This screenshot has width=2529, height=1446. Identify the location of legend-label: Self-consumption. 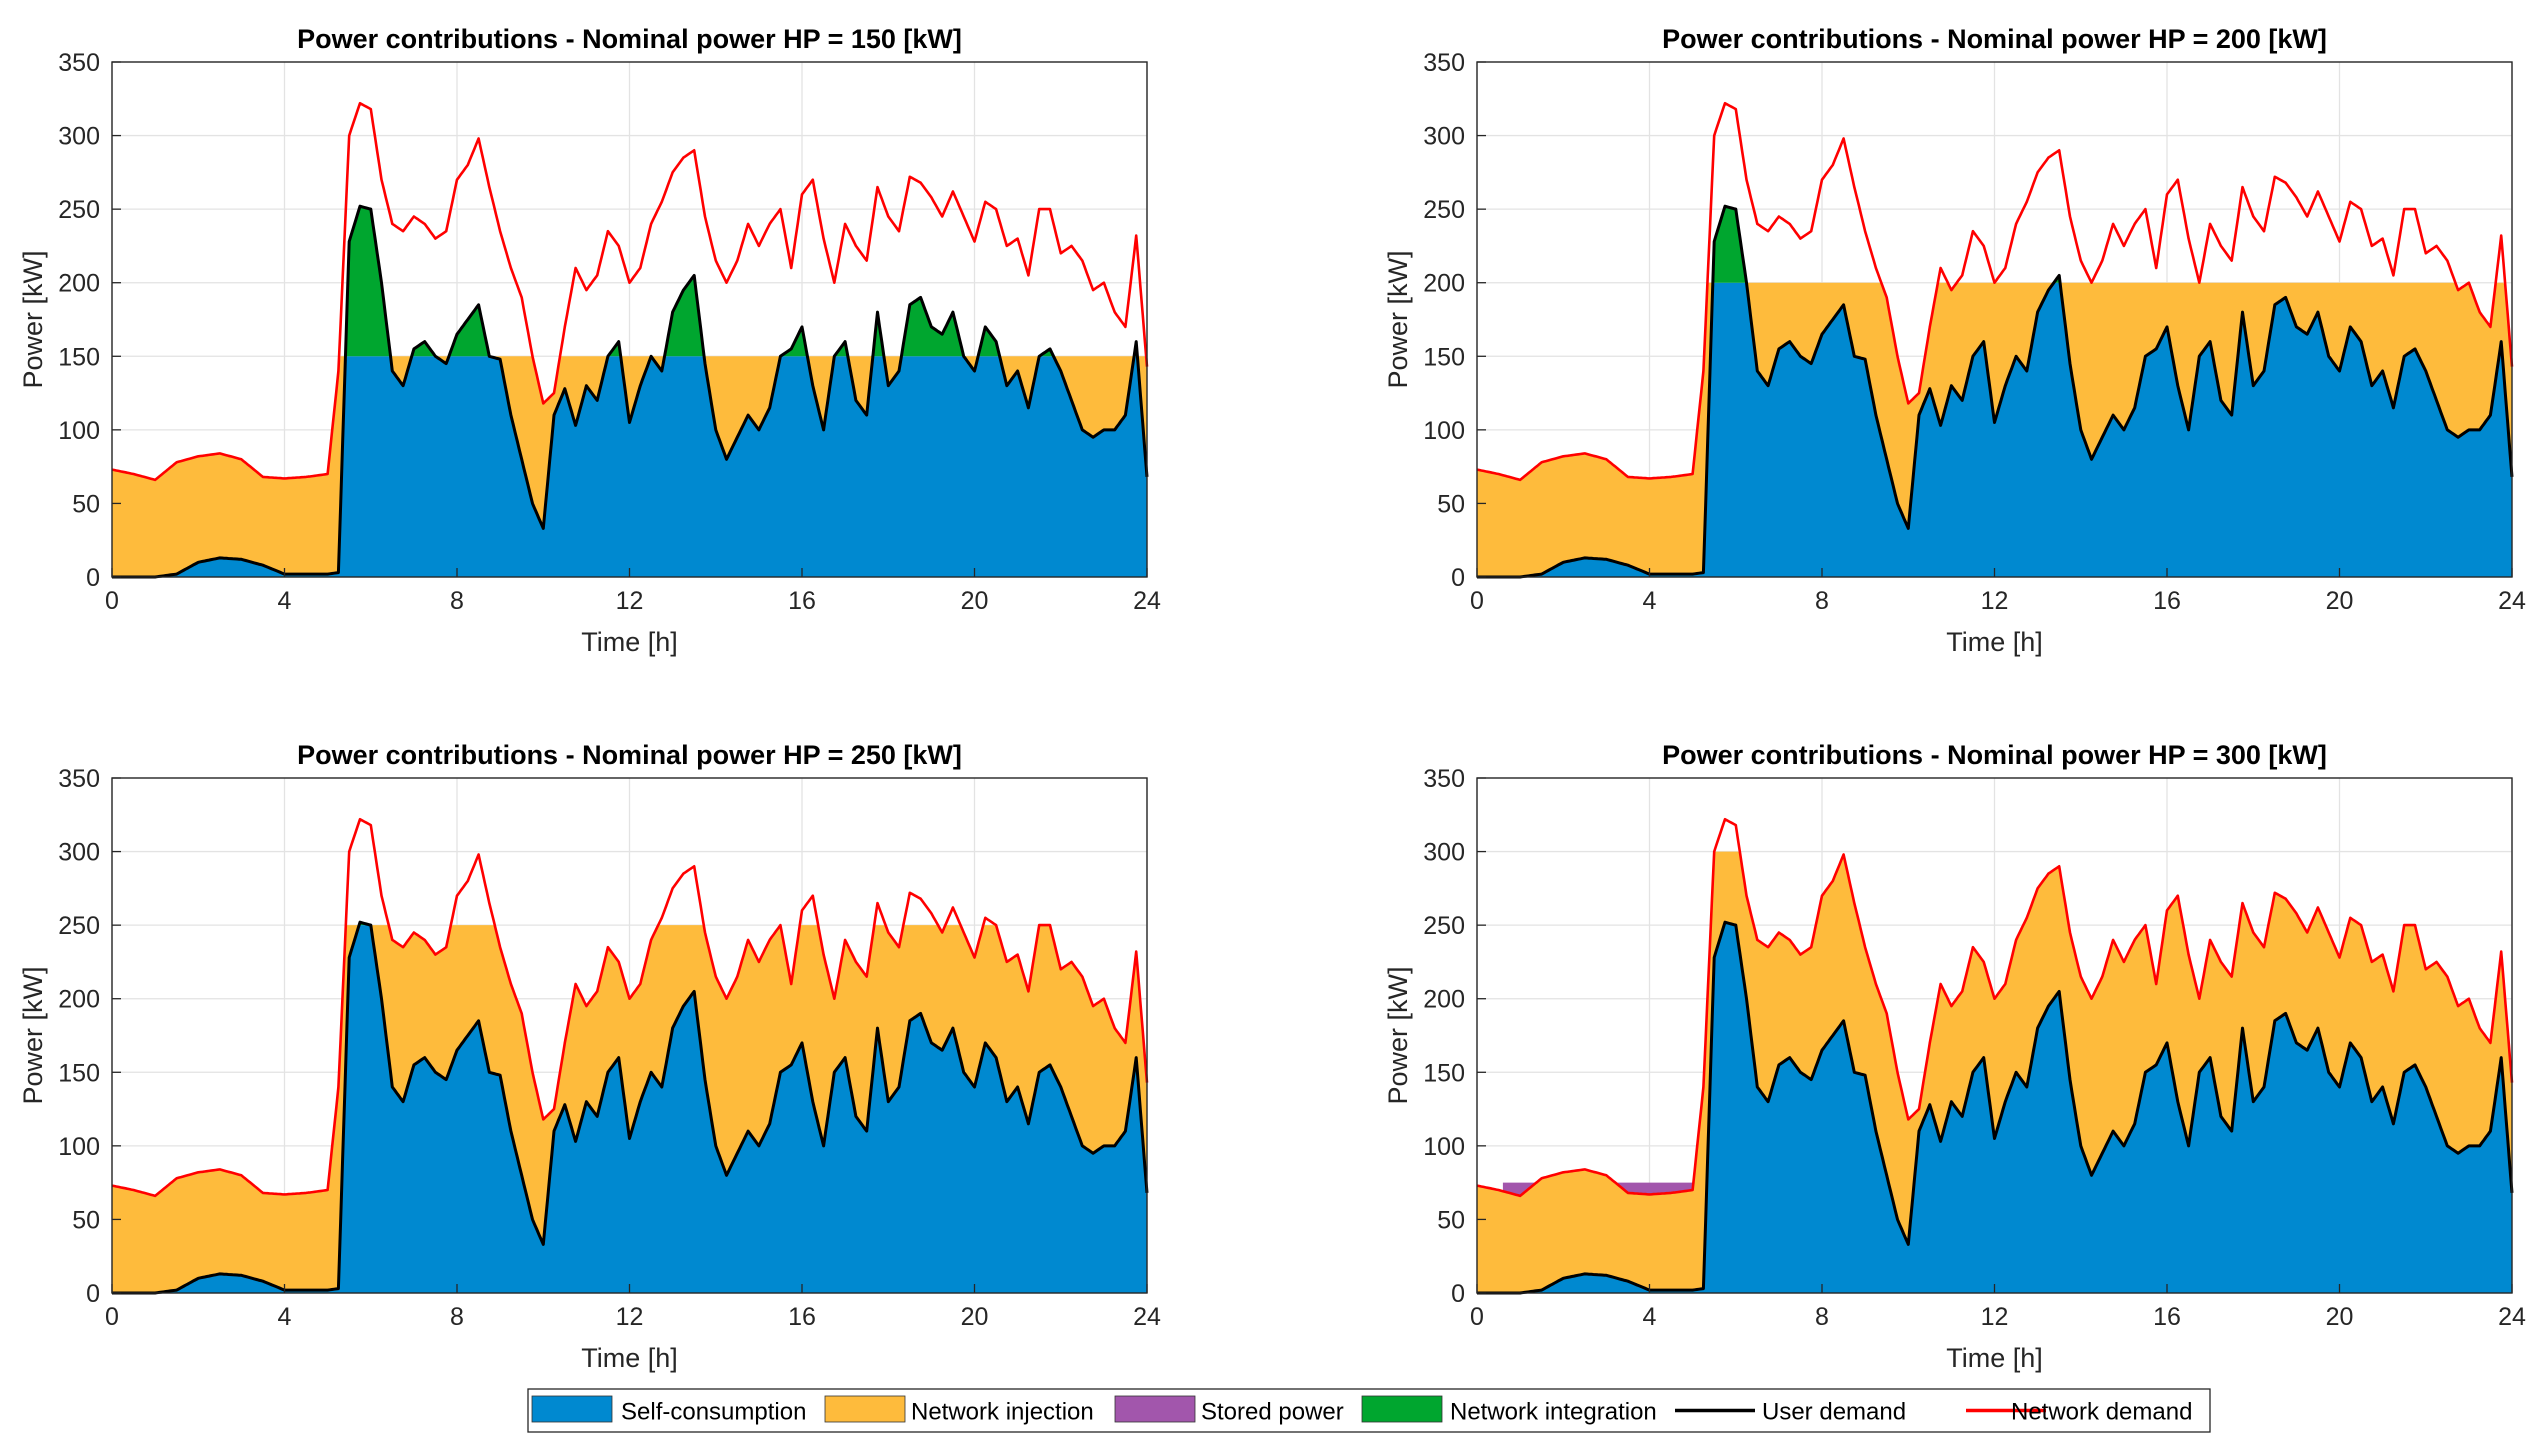
(713, 1412).